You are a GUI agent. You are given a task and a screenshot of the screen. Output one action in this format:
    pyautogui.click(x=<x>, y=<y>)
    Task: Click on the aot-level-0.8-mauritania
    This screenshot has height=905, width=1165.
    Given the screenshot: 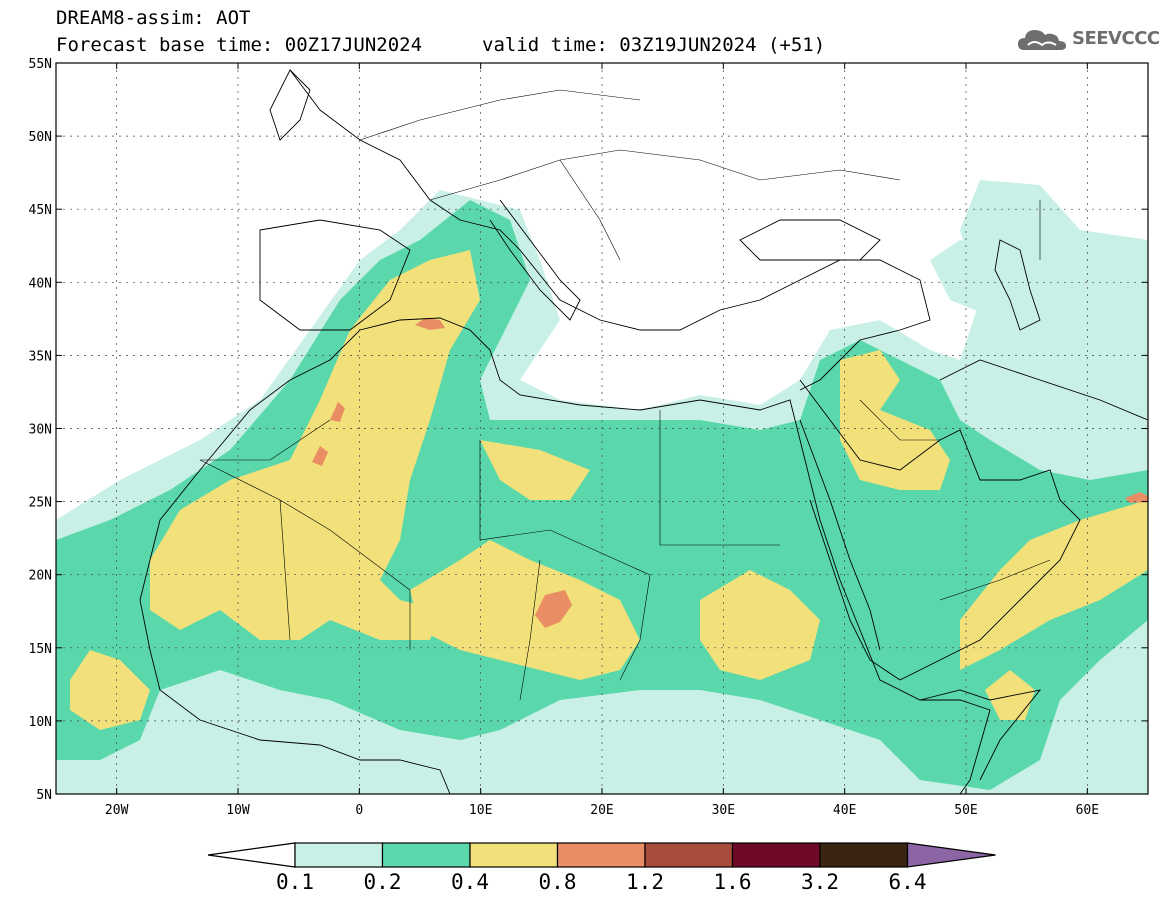 What is the action you would take?
    pyautogui.click(x=320, y=456)
    